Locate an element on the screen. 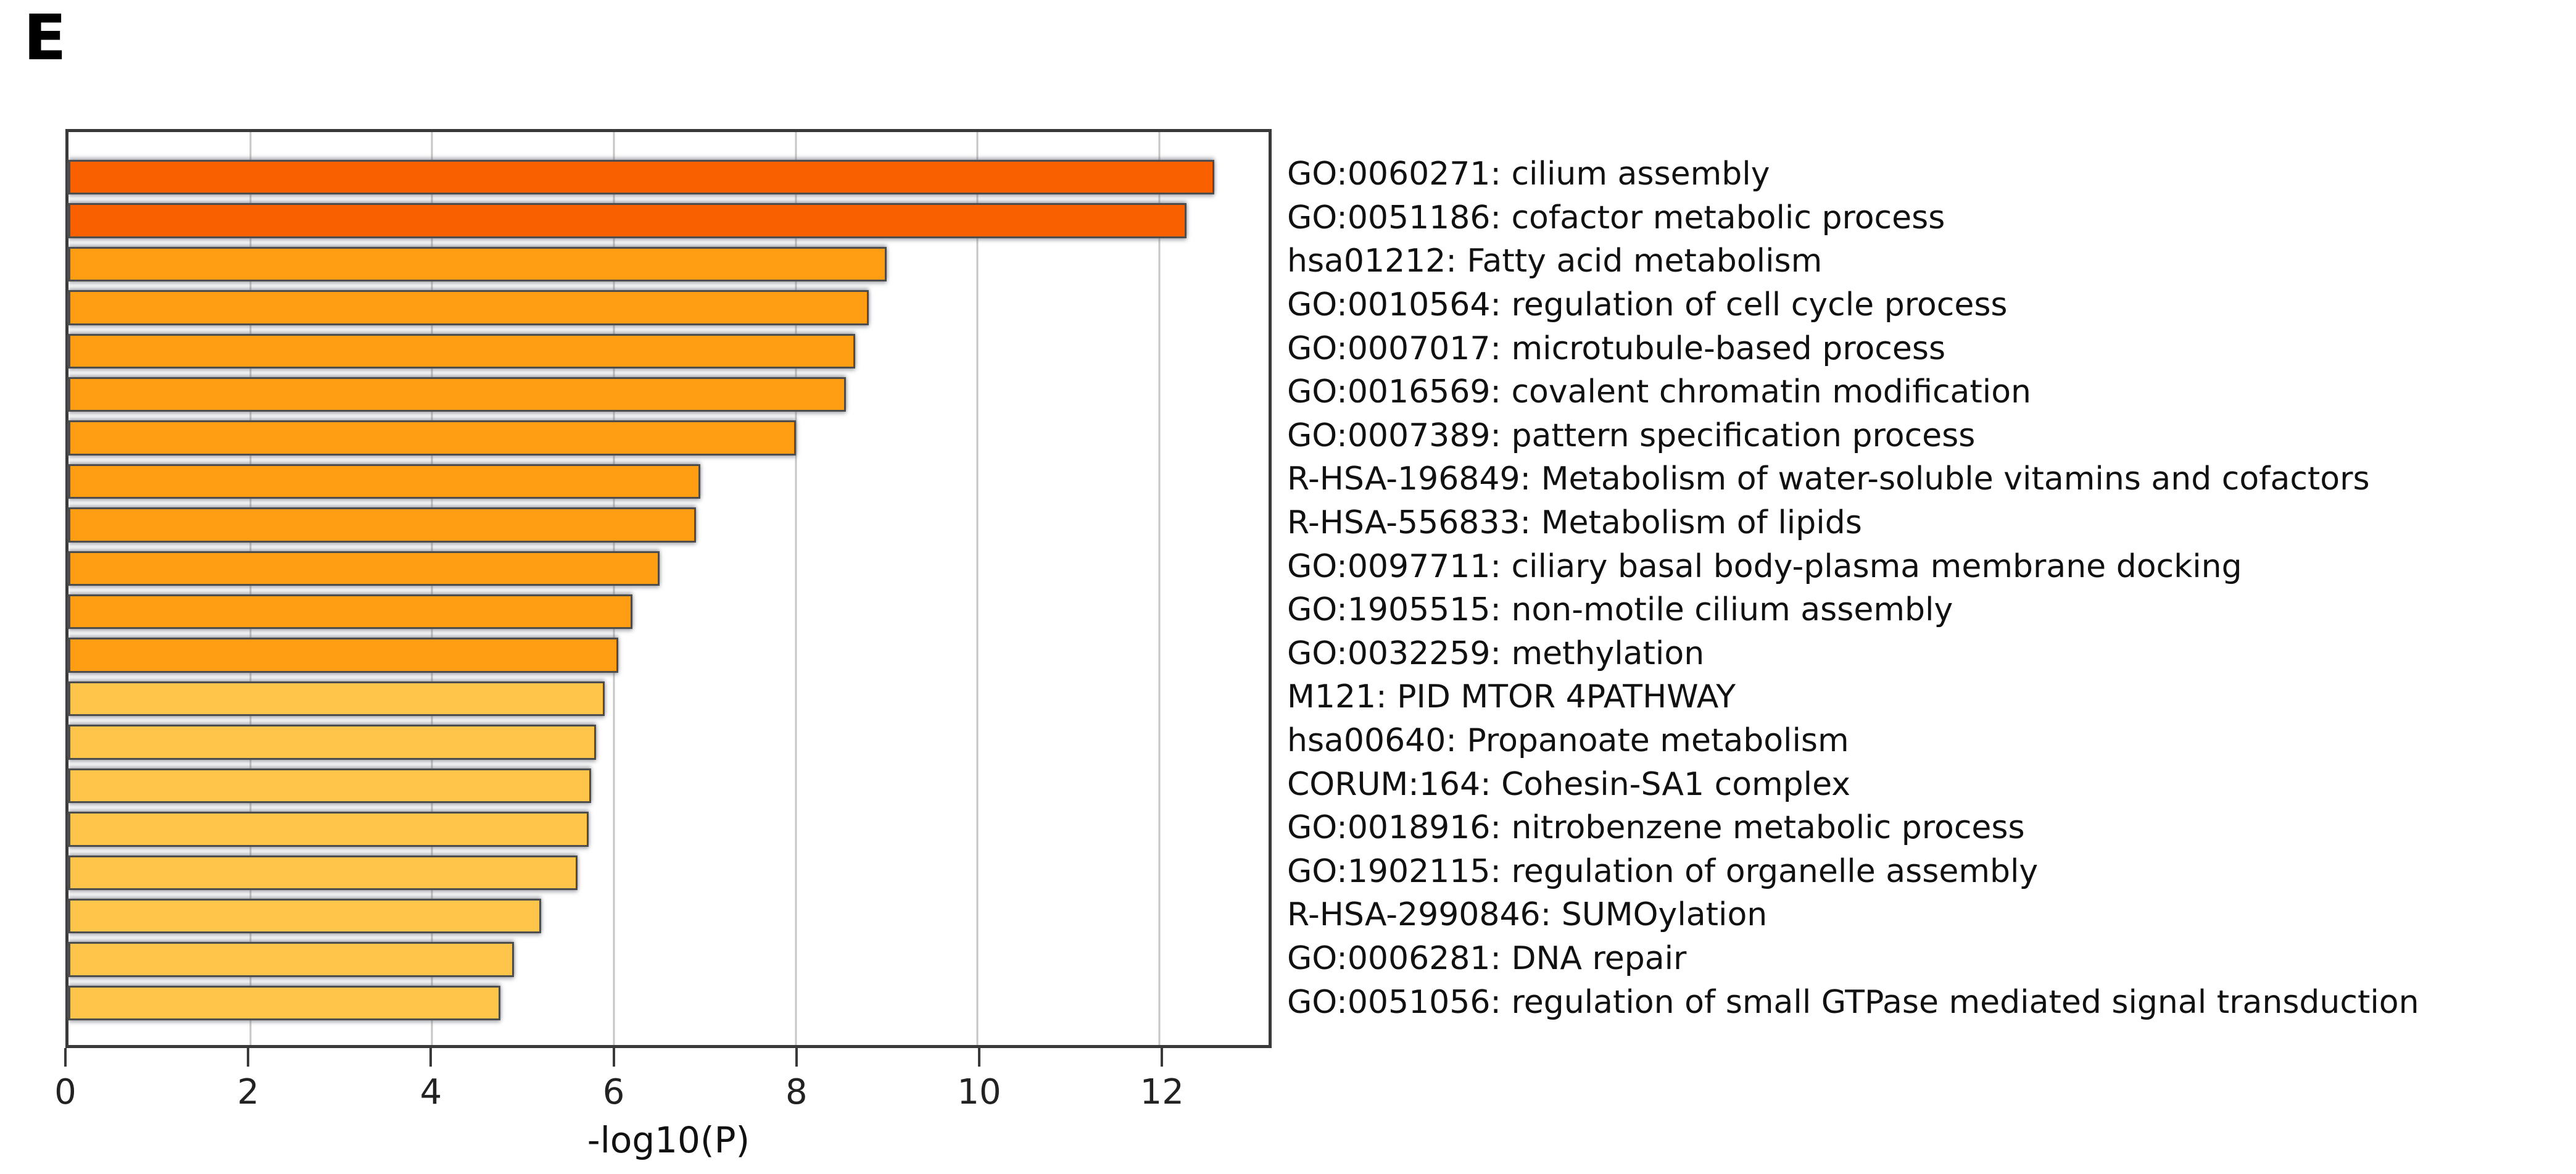 Image resolution: width=2576 pixels, height=1174 pixels. term-label: GO:0051186: cofactor metabolic process is located at coordinates (1616, 218).